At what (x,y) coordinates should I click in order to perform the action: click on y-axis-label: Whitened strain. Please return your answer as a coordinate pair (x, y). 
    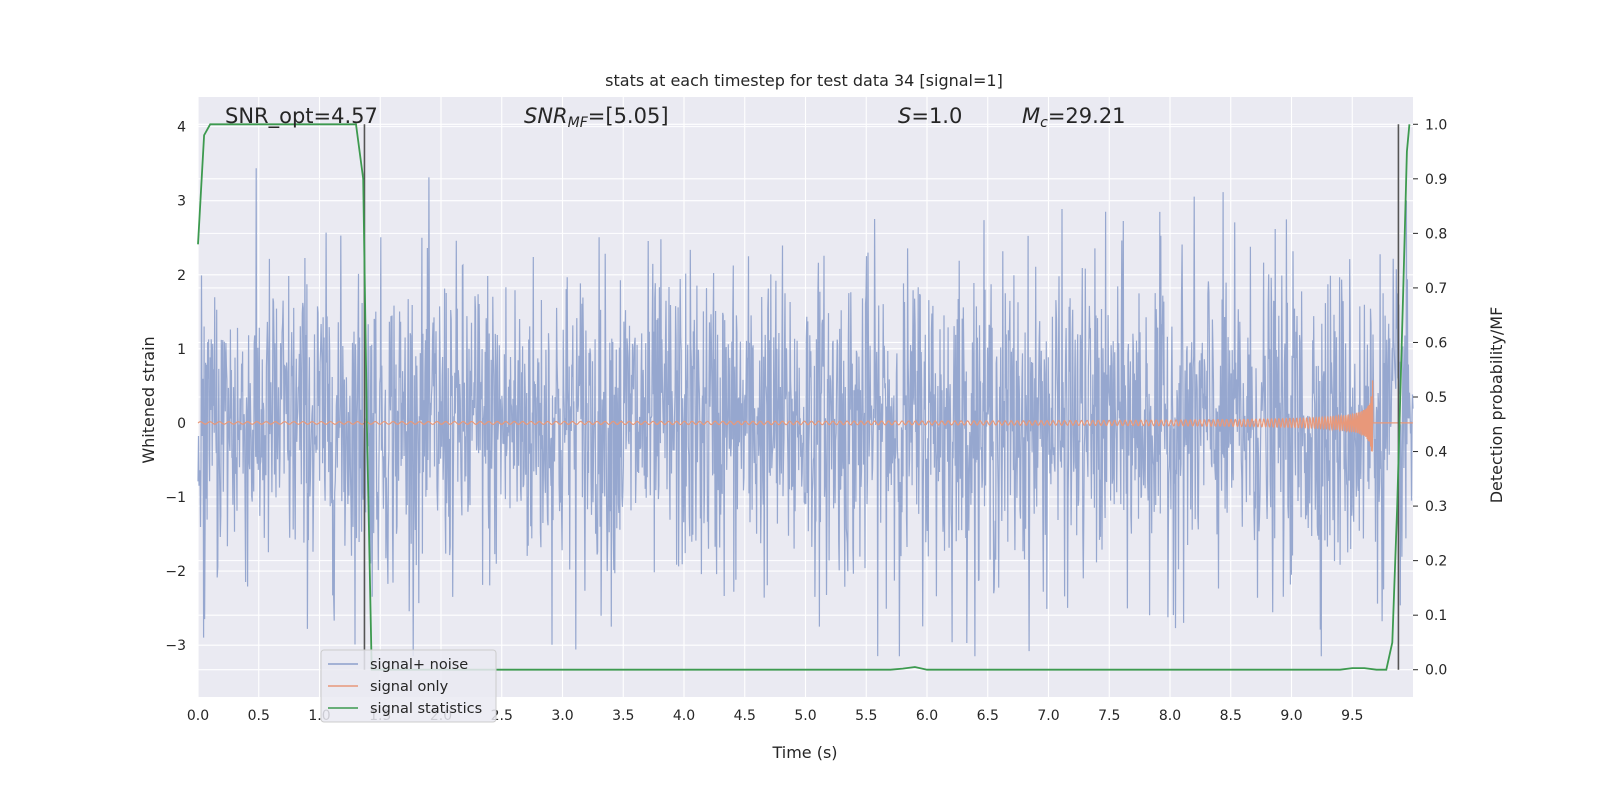
    Looking at the image, I should click on (148, 399).